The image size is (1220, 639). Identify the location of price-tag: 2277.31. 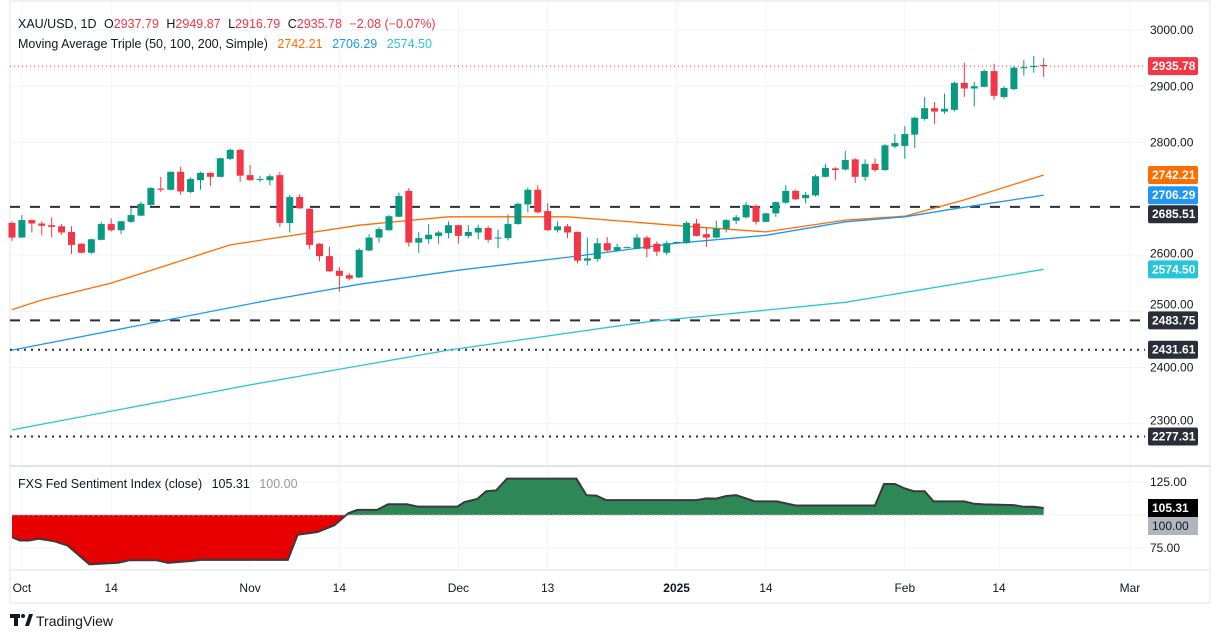
(1173, 436).